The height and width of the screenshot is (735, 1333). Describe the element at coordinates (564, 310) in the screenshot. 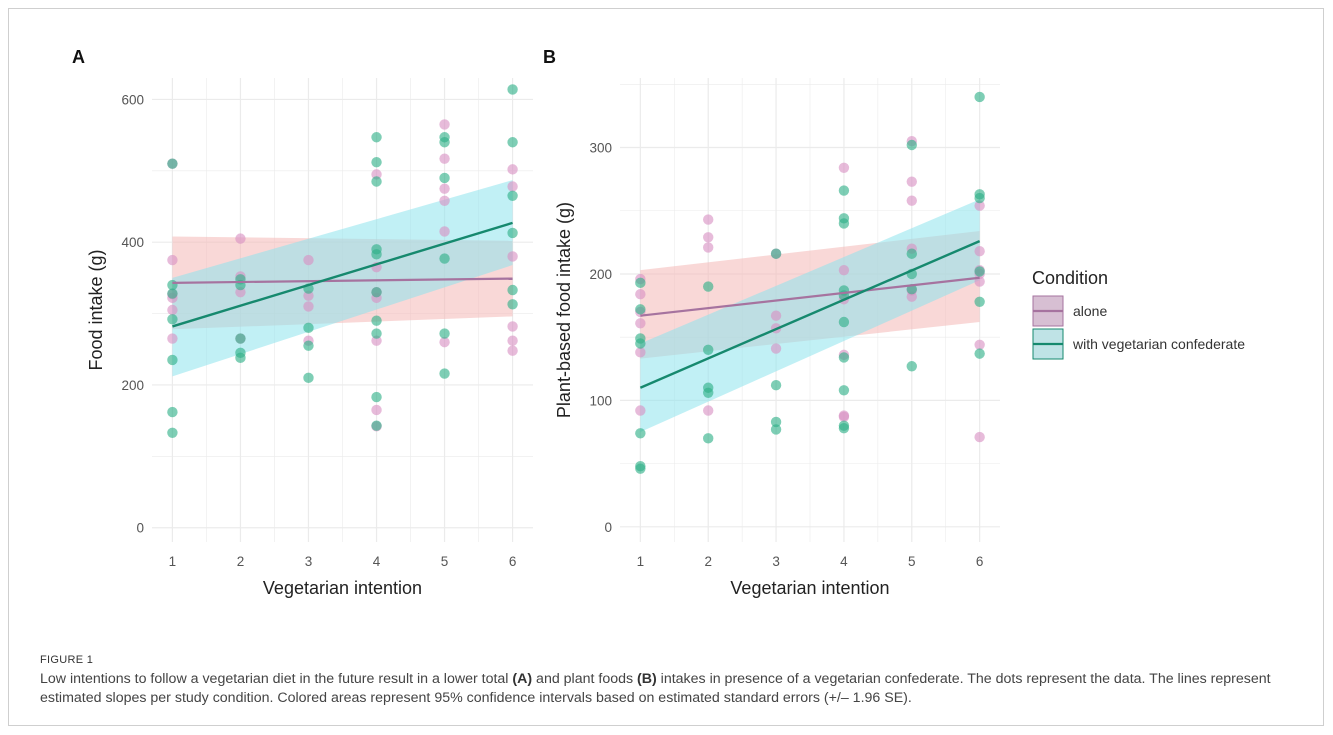

I see `y-axis-label: Plant-based food intake (g)` at that location.